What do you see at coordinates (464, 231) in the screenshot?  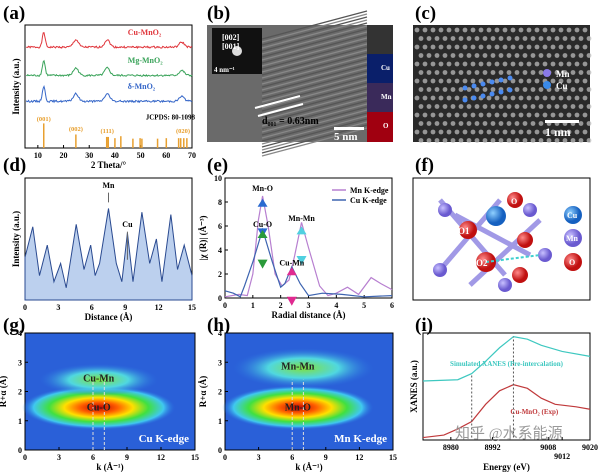 I see `atom-label-o1: O1` at bounding box center [464, 231].